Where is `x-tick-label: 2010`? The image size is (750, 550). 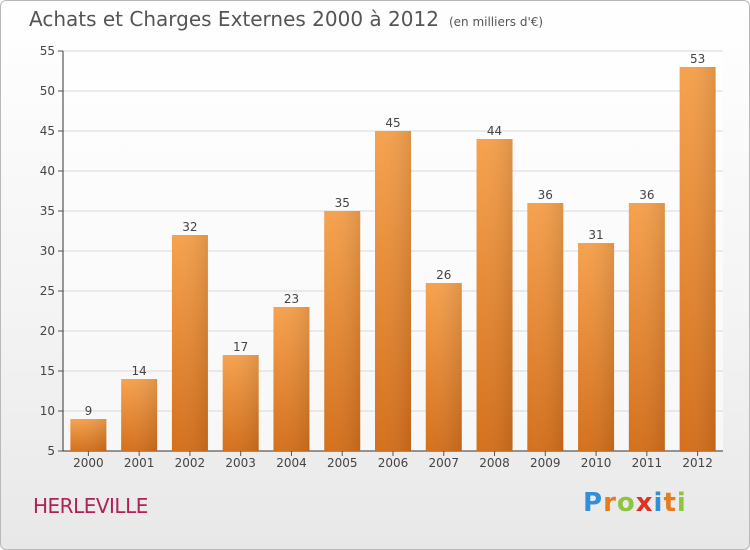 x-tick-label: 2010 is located at coordinates (596, 463).